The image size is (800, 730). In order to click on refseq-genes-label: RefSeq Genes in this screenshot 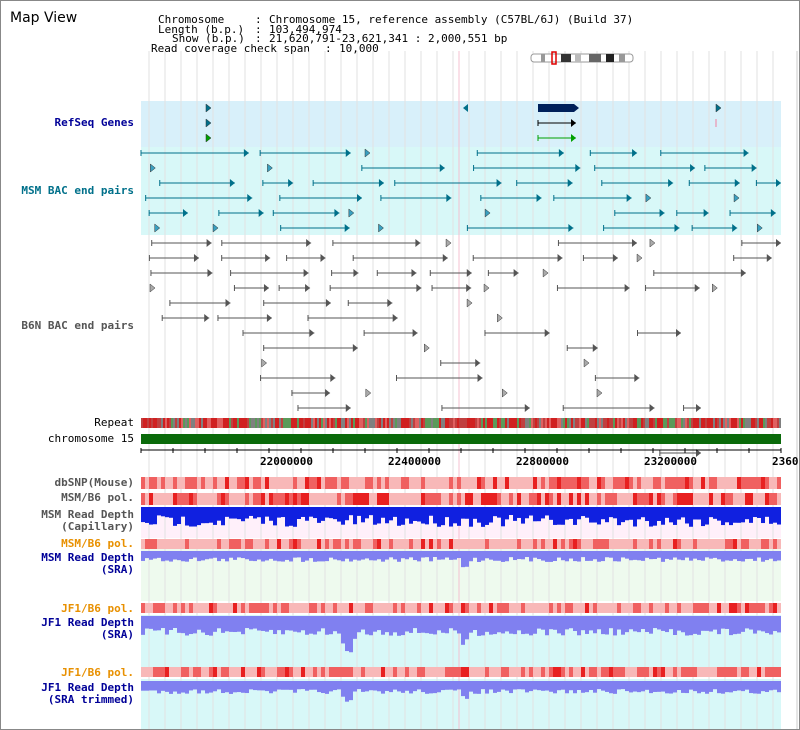, I will do `click(94, 122)`.